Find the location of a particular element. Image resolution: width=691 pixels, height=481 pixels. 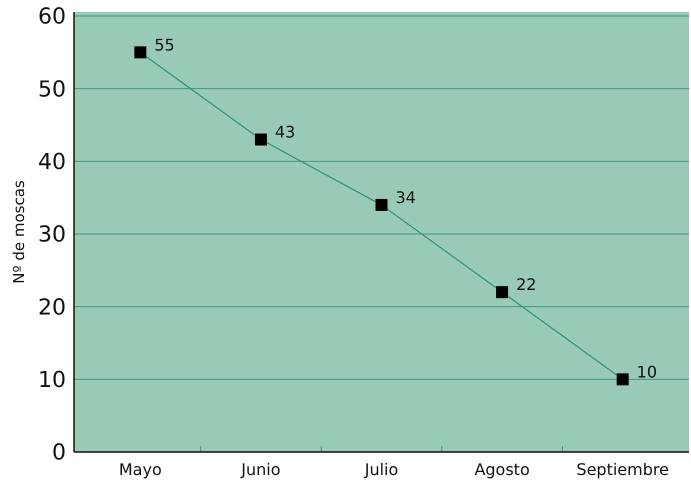

data-label: 10 is located at coordinates (647, 372).